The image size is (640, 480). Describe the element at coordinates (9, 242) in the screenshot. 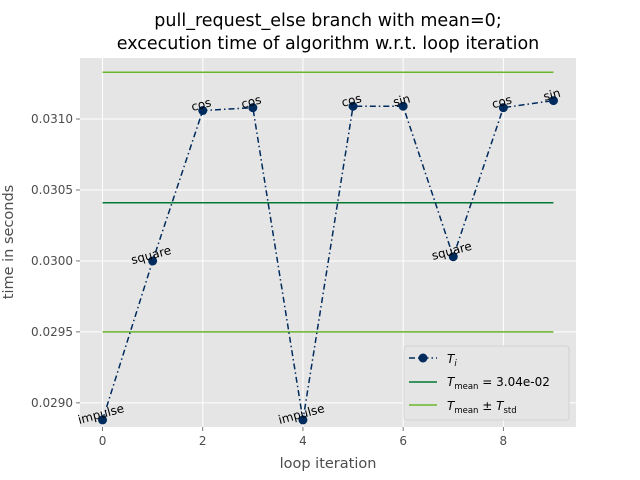

I see `y-axis-label: time in seconds` at that location.